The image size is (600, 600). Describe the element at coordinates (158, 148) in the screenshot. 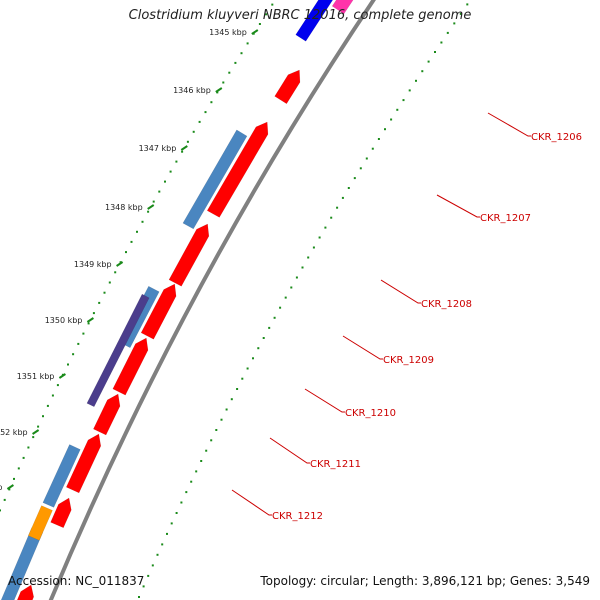

I see `kbp-label: 1347 kbp` at that location.